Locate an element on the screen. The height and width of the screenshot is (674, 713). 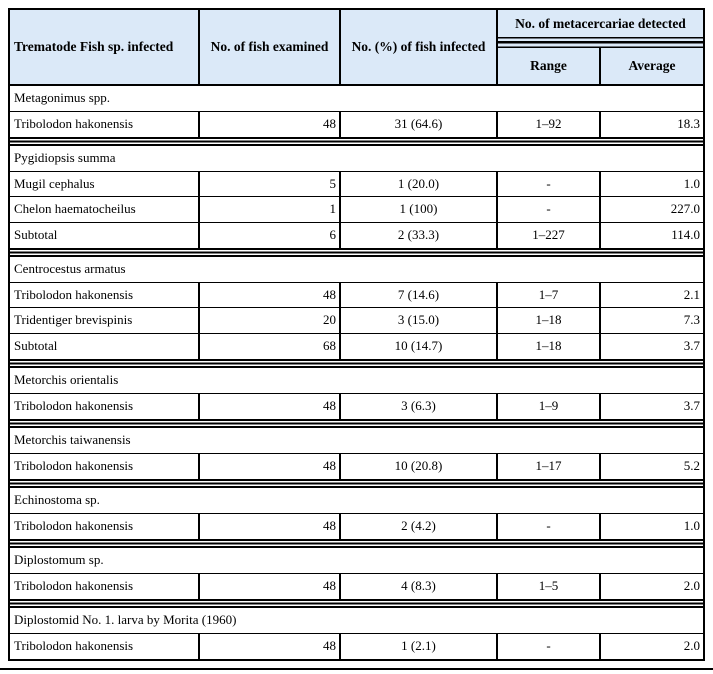
cell-infected: 3 (6.3) is located at coordinates (419, 406).